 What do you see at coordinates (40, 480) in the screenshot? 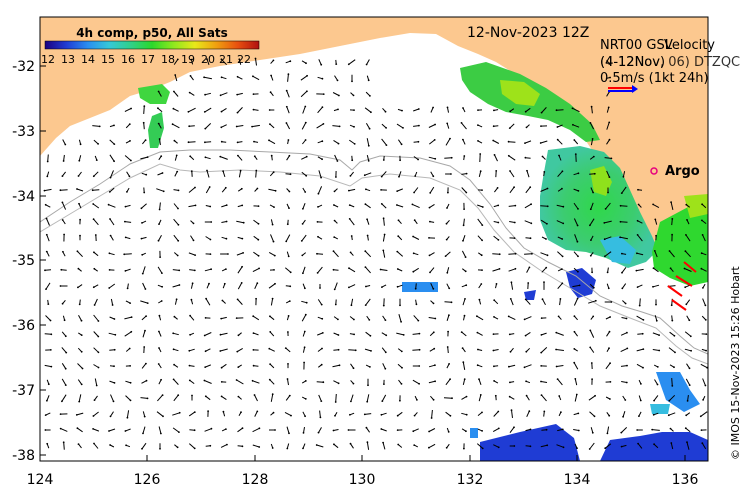
I see `x-tick: 124` at bounding box center [40, 480].